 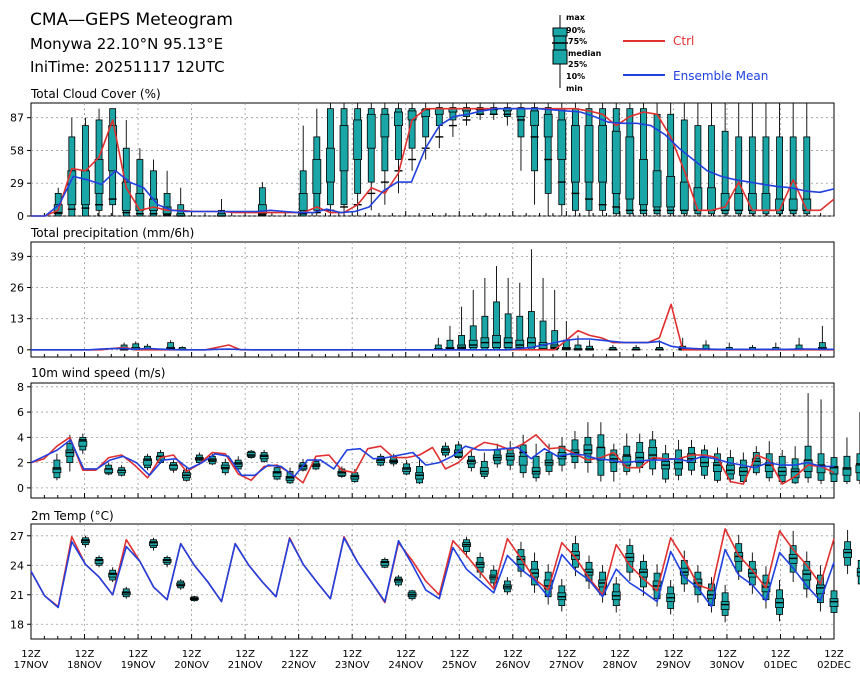 I want to click on legend-mean-label: Ensemble Mean, so click(x=720, y=76).